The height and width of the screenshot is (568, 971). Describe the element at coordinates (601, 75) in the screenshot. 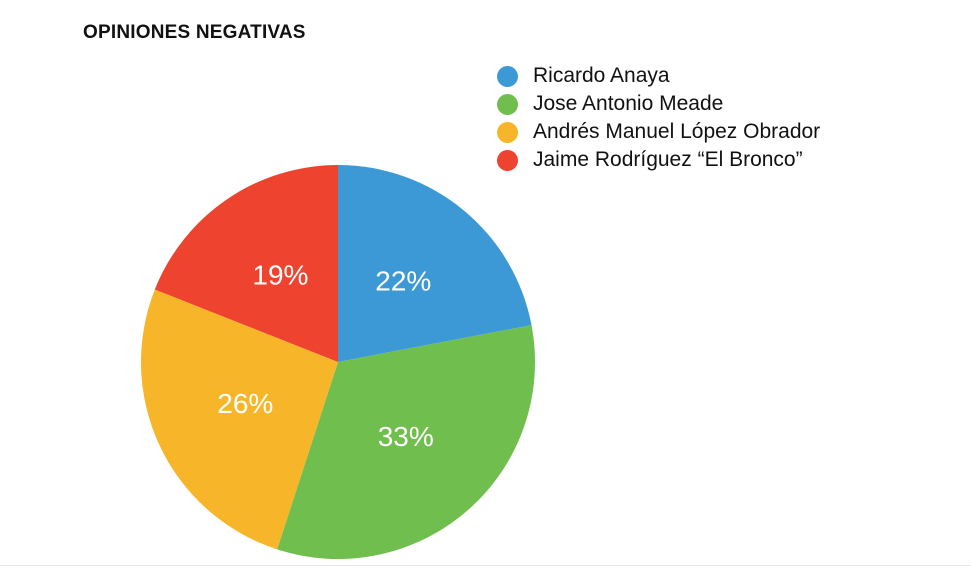

I see `legend-label: Ricardo Anaya` at that location.